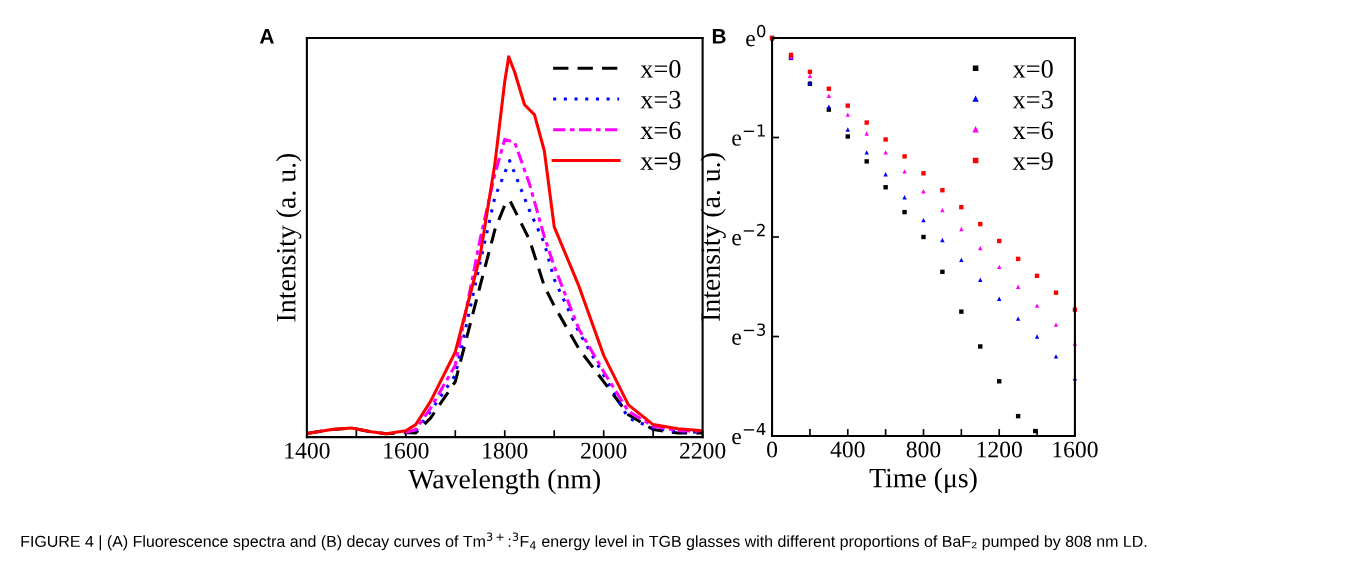  What do you see at coordinates (923, 449) in the screenshot?
I see `x-tick-label: 800` at bounding box center [923, 449].